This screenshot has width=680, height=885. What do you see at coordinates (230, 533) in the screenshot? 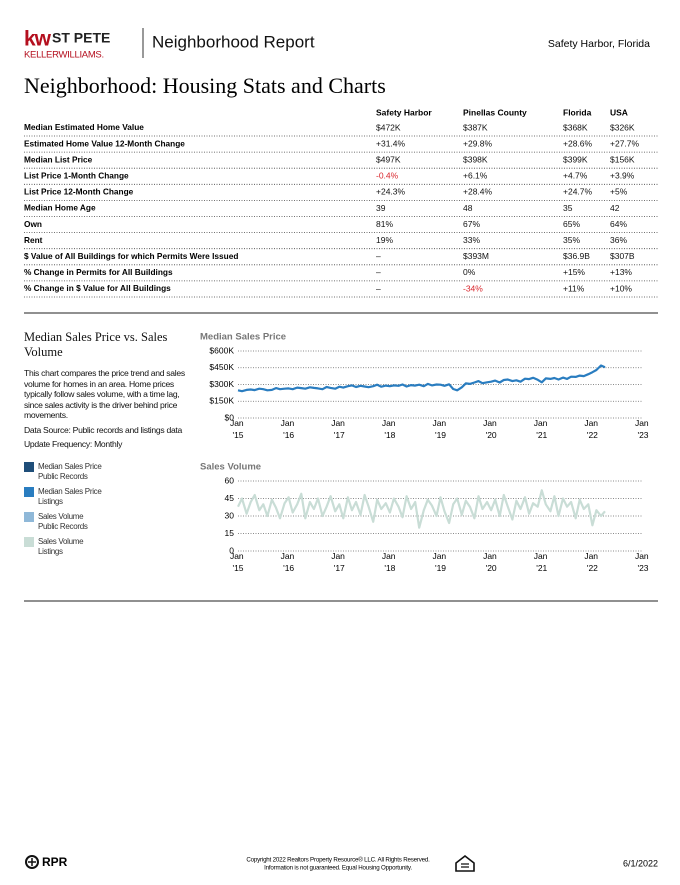
I see `y-tick-label: 15` at bounding box center [230, 533].